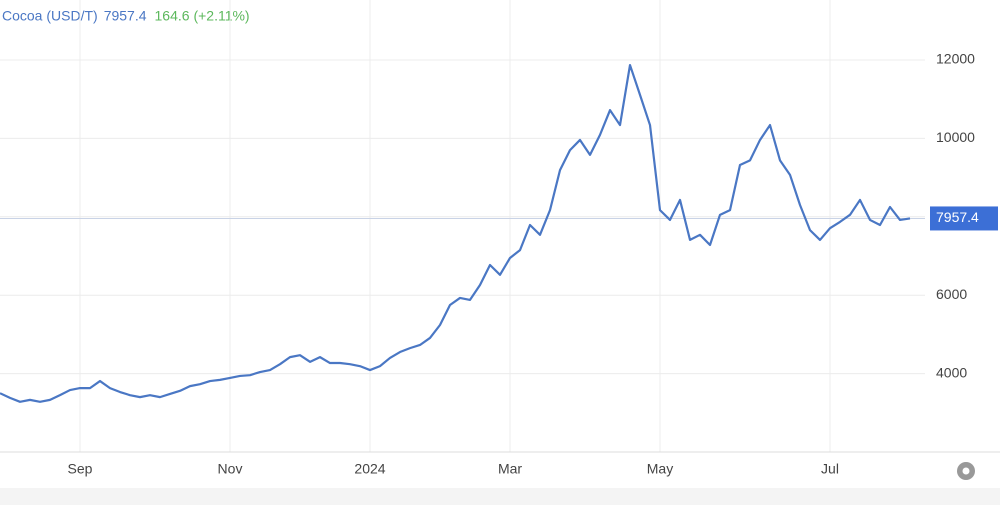  I want to click on price-change: 164.6 (+2.11%), so click(202, 16).